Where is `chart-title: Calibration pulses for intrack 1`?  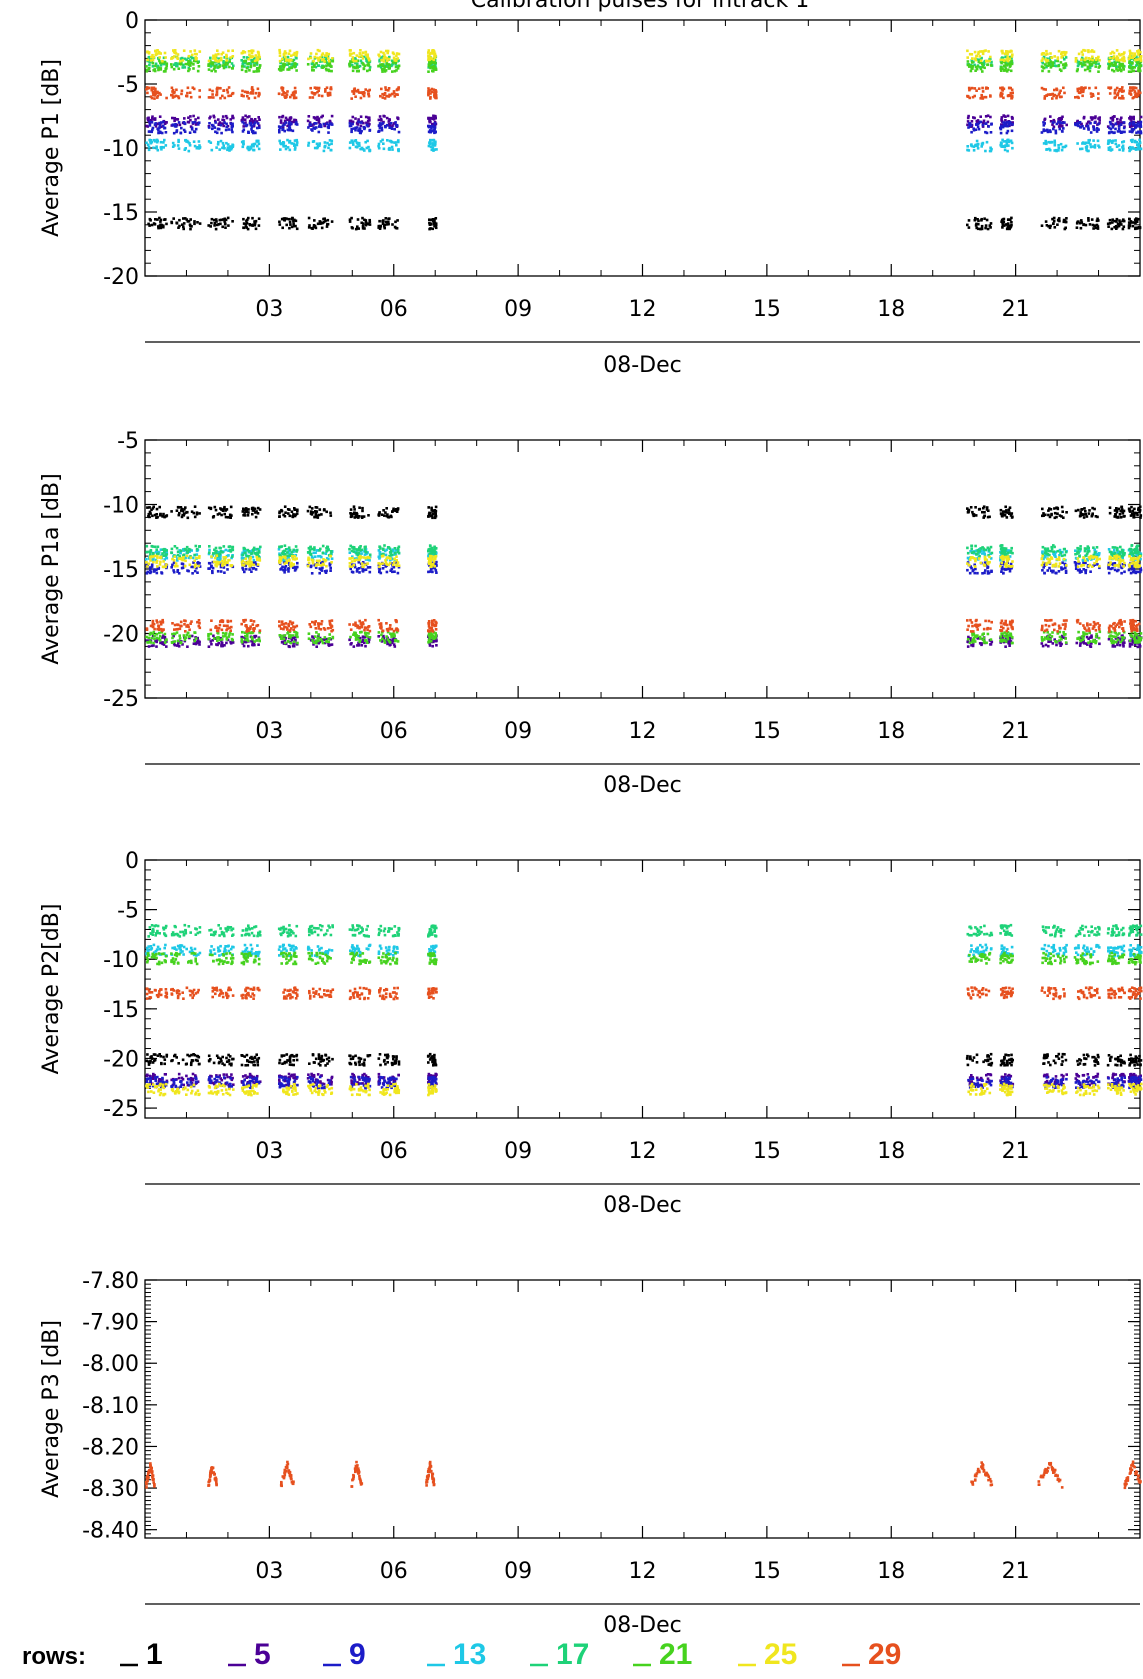
chart-title: Calibration pulses for intrack 1 is located at coordinates (640, 6).